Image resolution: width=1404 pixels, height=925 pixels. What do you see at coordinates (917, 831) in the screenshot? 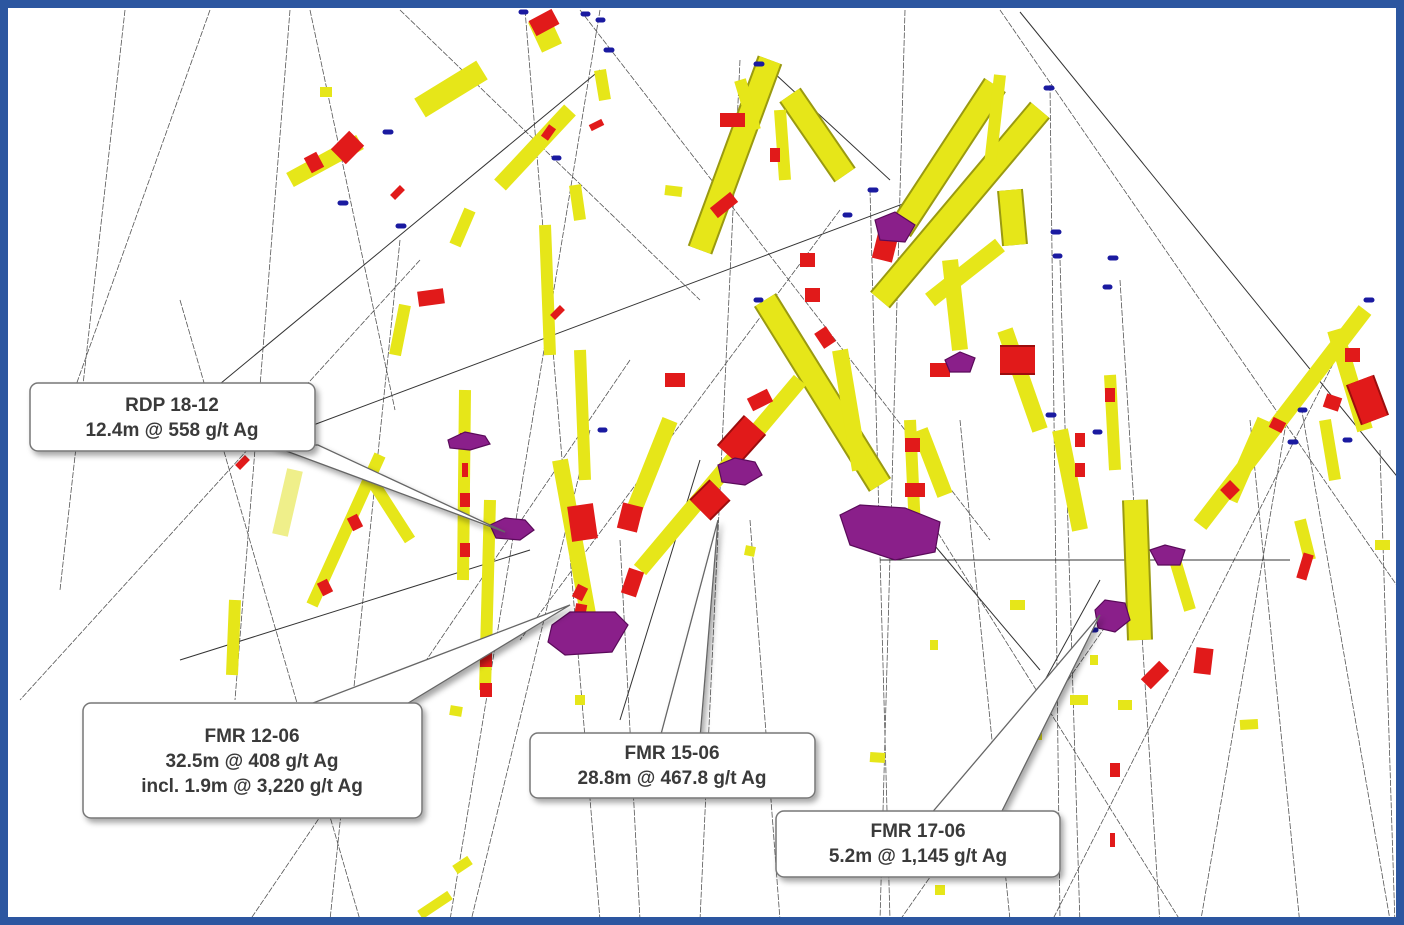
I see `callout-title: FMR 17-06` at bounding box center [917, 831].